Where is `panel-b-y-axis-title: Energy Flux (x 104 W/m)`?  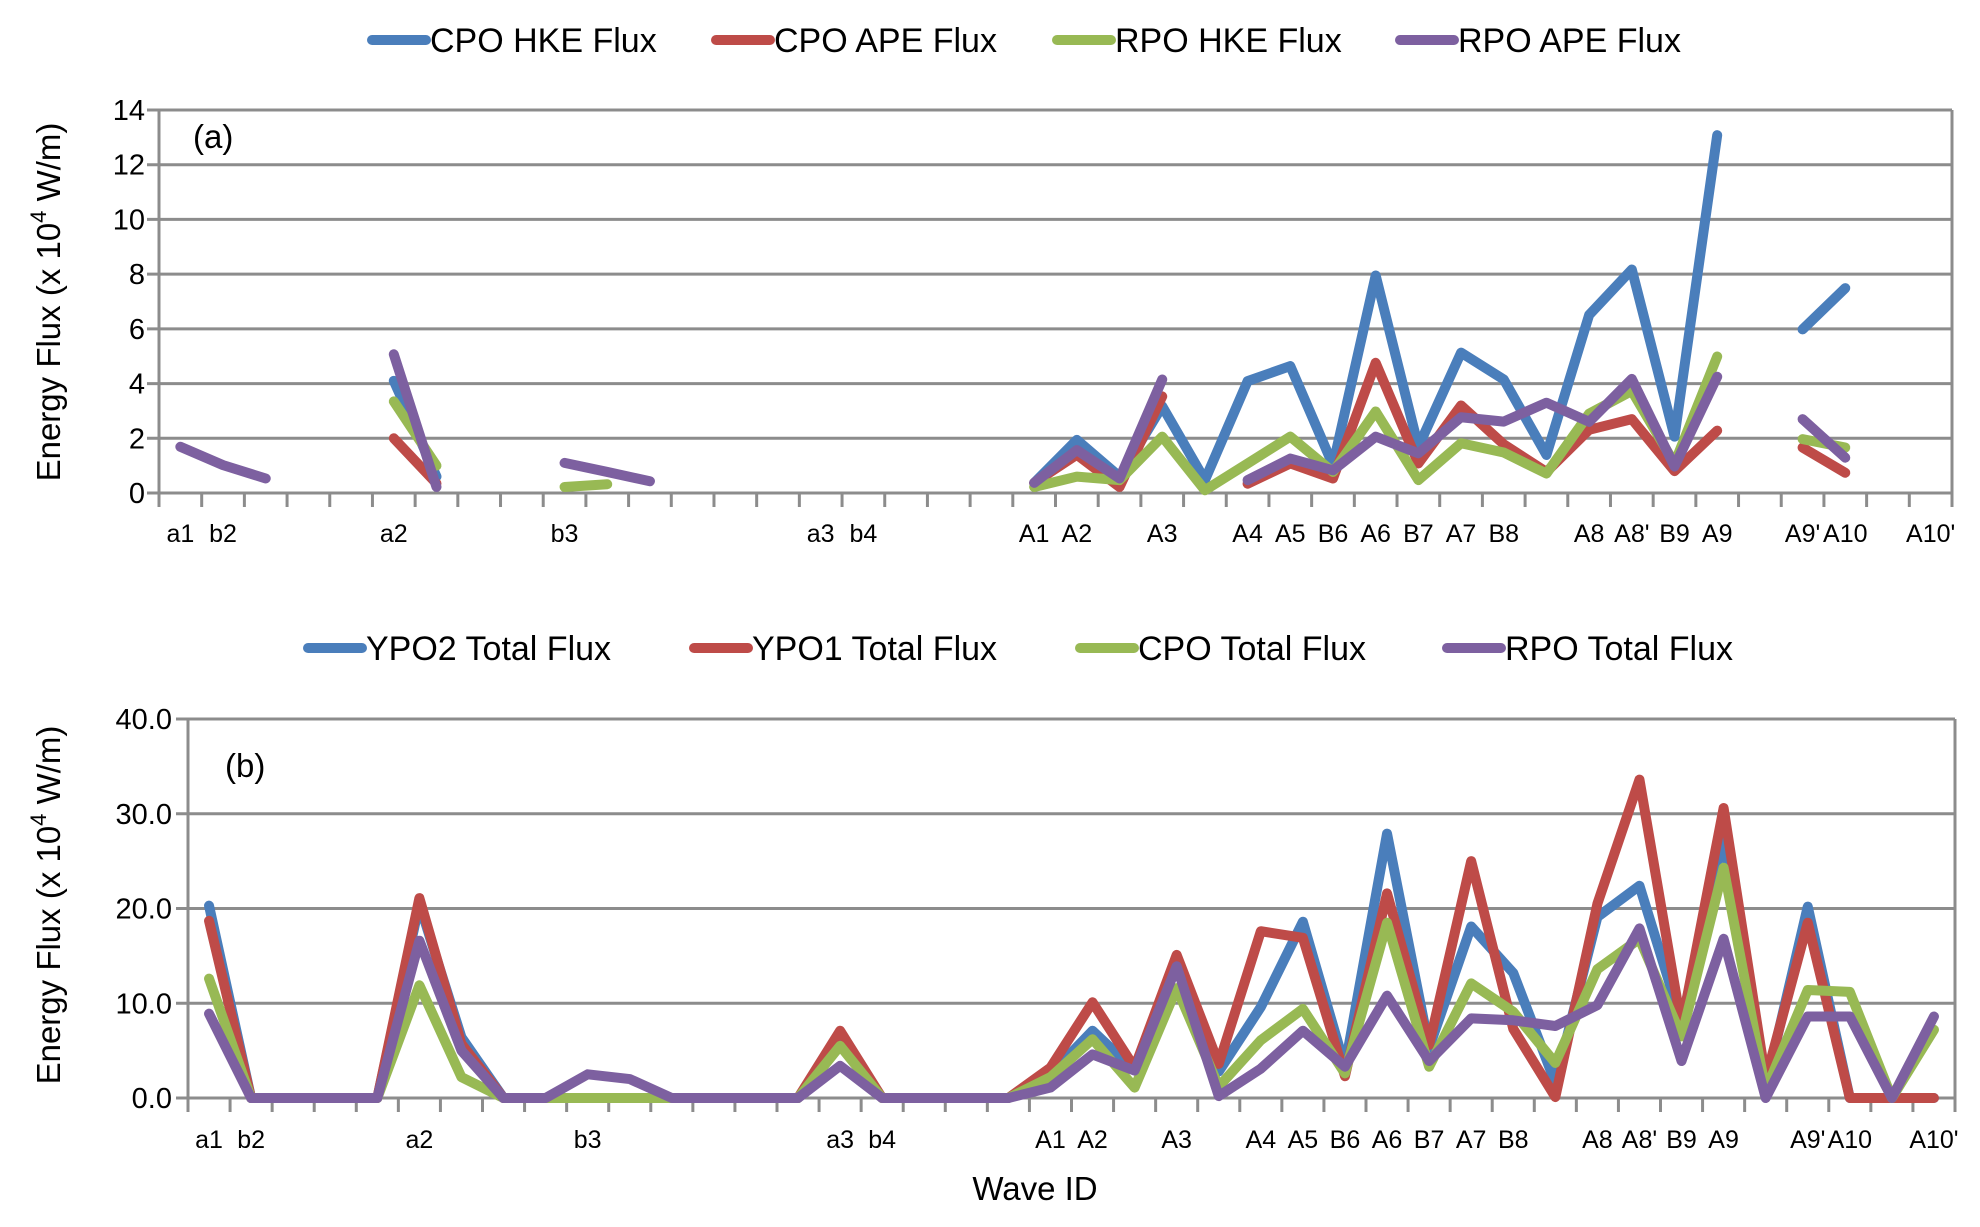
panel-b-y-axis-title: Energy Flux (x 104 W/m) is located at coordinates (46, 905).